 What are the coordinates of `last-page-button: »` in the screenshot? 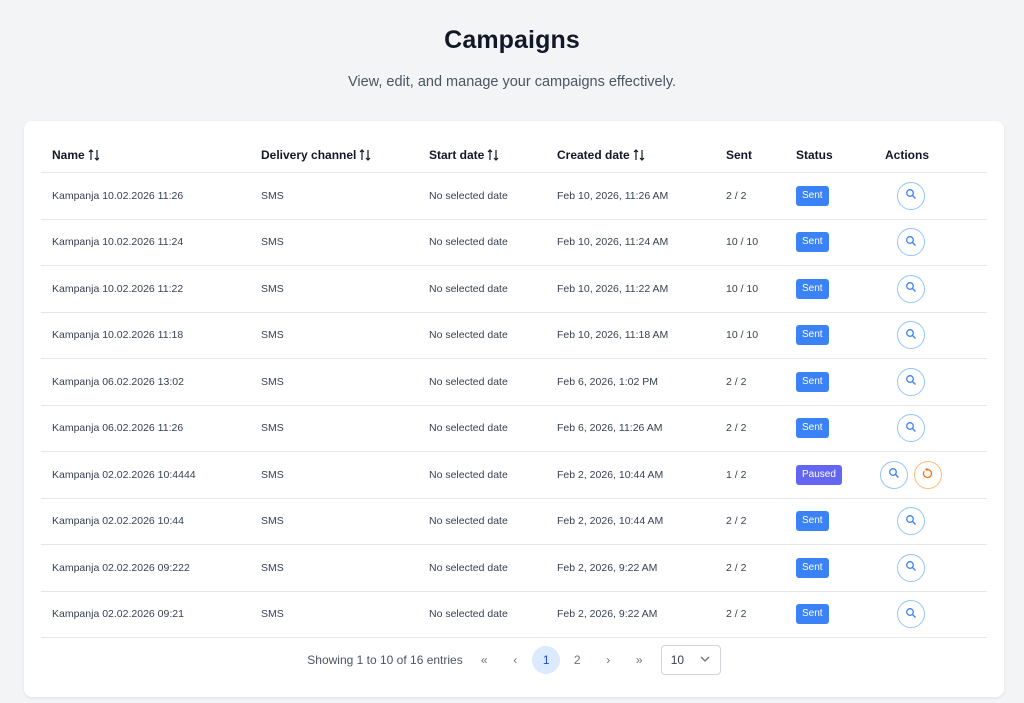 It's located at (639, 660).